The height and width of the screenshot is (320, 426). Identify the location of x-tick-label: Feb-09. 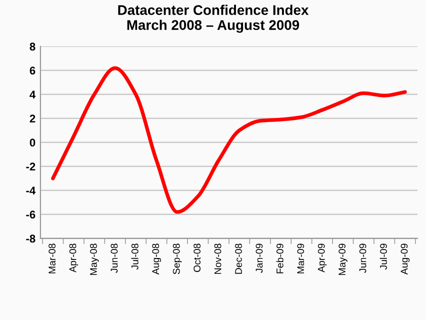
(280, 259).